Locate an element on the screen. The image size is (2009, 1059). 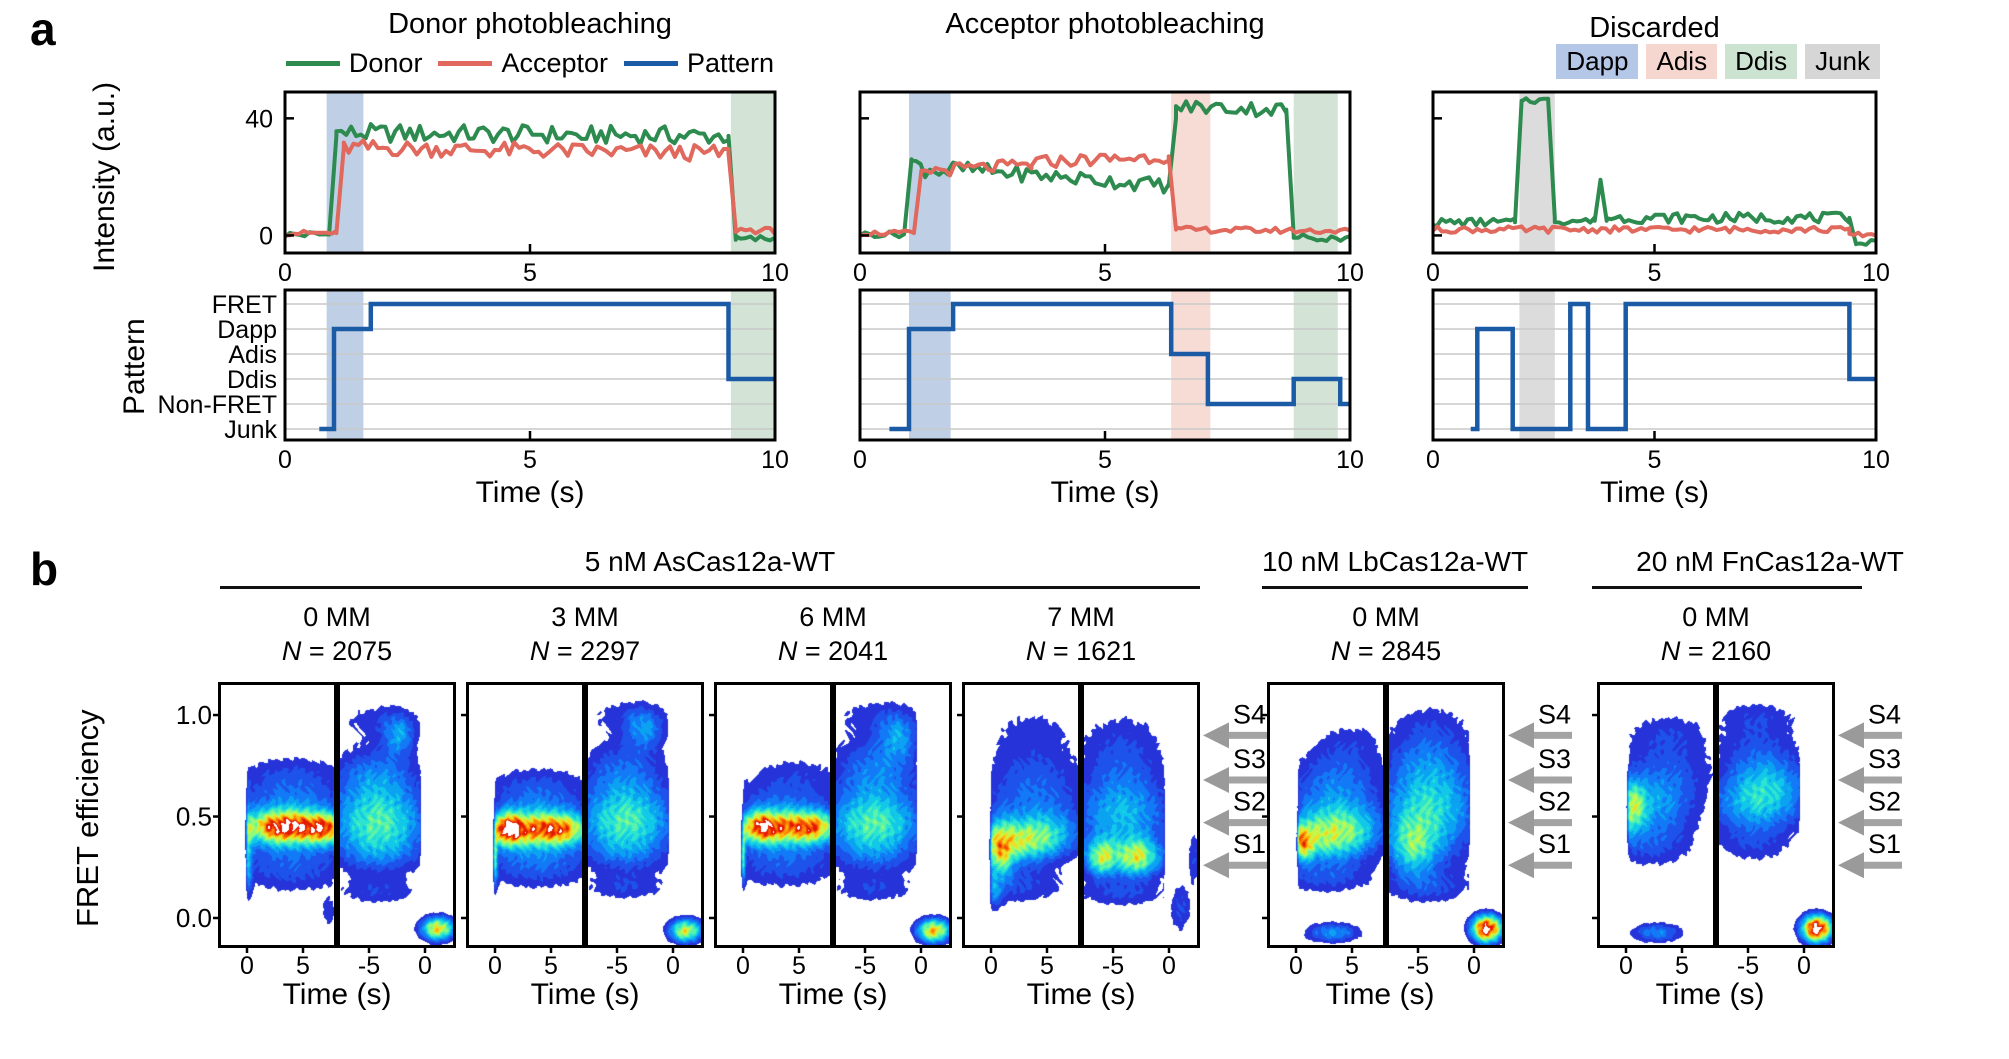
condition-mm-3: 6 MM is located at coordinates (833, 617).